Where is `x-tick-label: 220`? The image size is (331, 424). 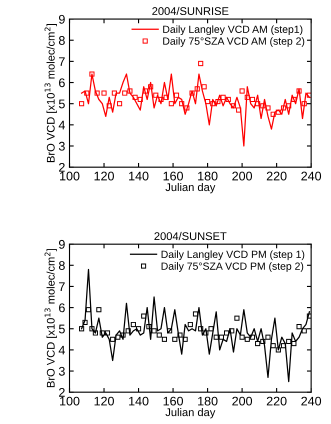 x-tick-label: 220 is located at coordinates (276, 176).